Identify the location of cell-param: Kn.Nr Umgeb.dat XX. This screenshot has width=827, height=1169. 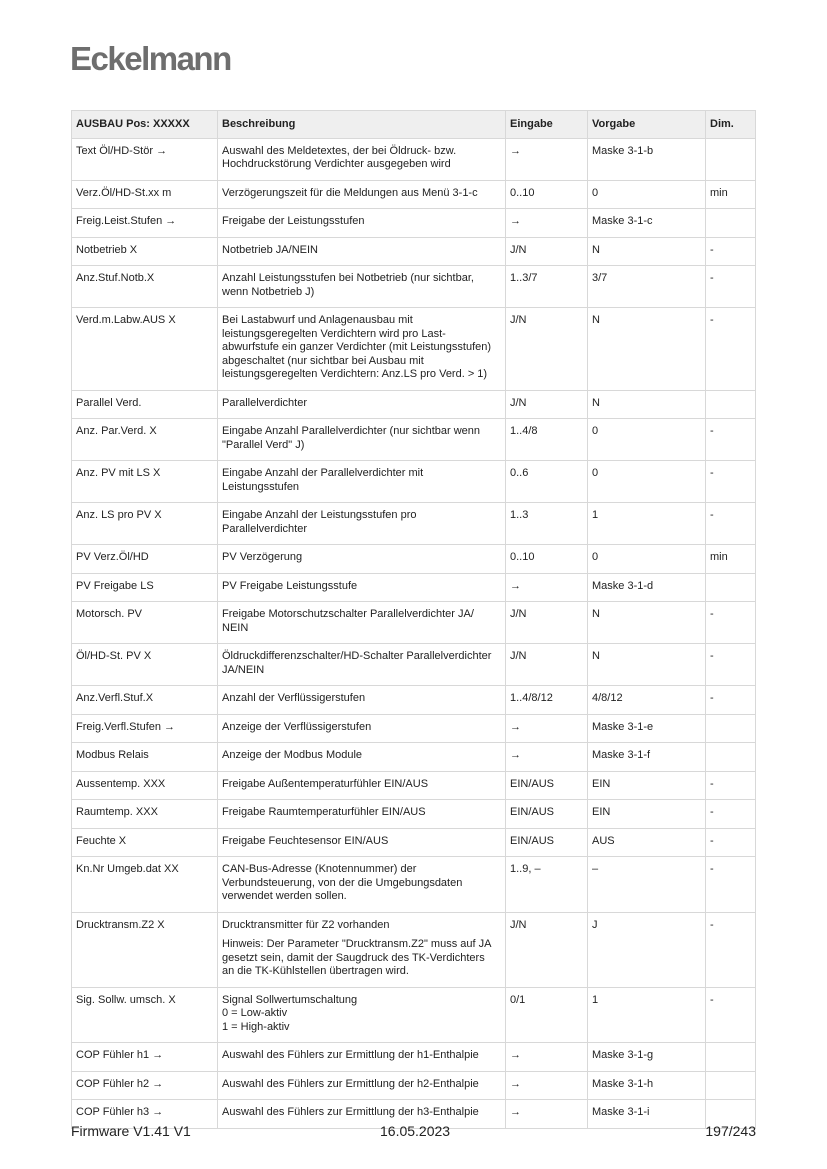
(144, 884).